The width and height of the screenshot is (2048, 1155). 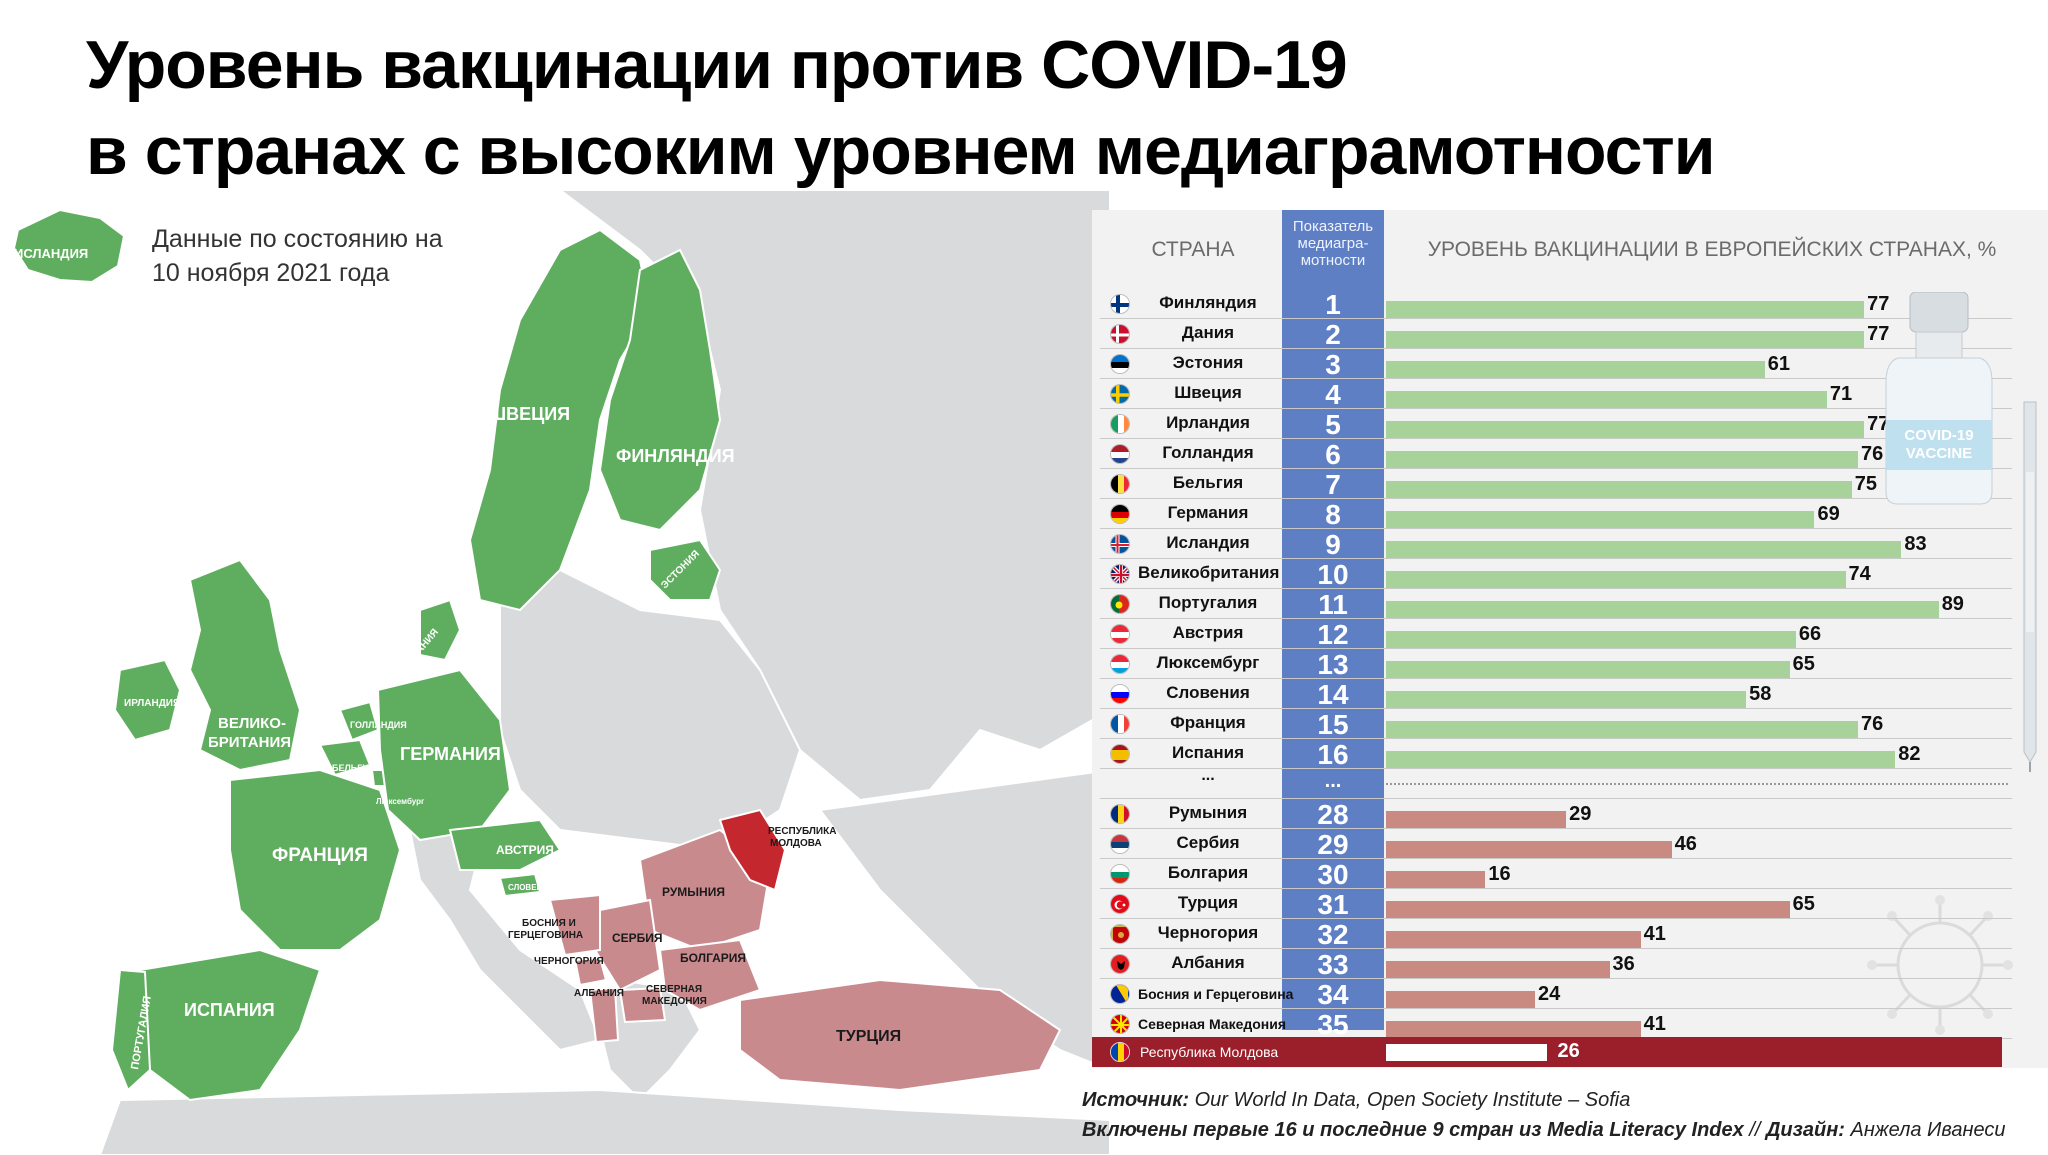 What do you see at coordinates (1568, 1051) in the screenshot?
I see `moldova-value-label: 26` at bounding box center [1568, 1051].